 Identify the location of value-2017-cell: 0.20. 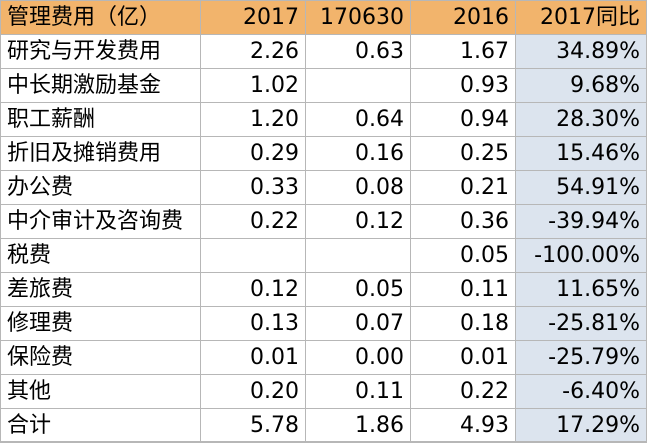
(253, 391).